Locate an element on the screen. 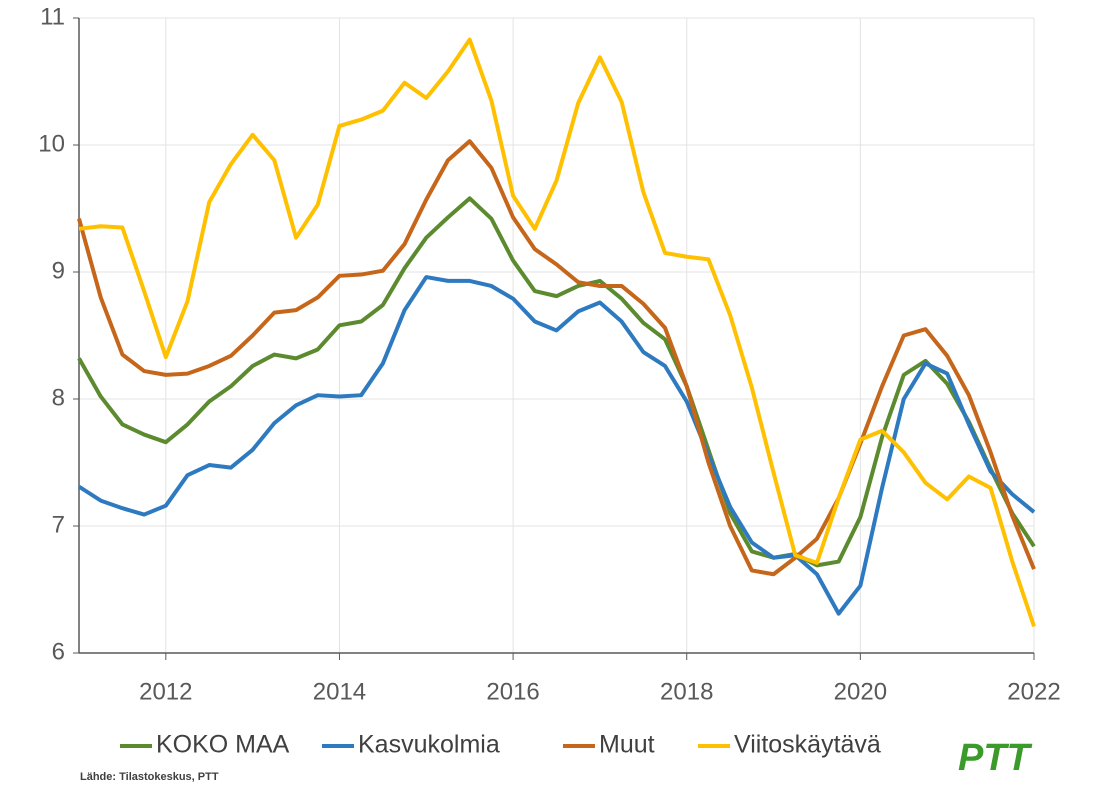 The image size is (1099, 787). x-tick-label: 2012 is located at coordinates (165, 691).